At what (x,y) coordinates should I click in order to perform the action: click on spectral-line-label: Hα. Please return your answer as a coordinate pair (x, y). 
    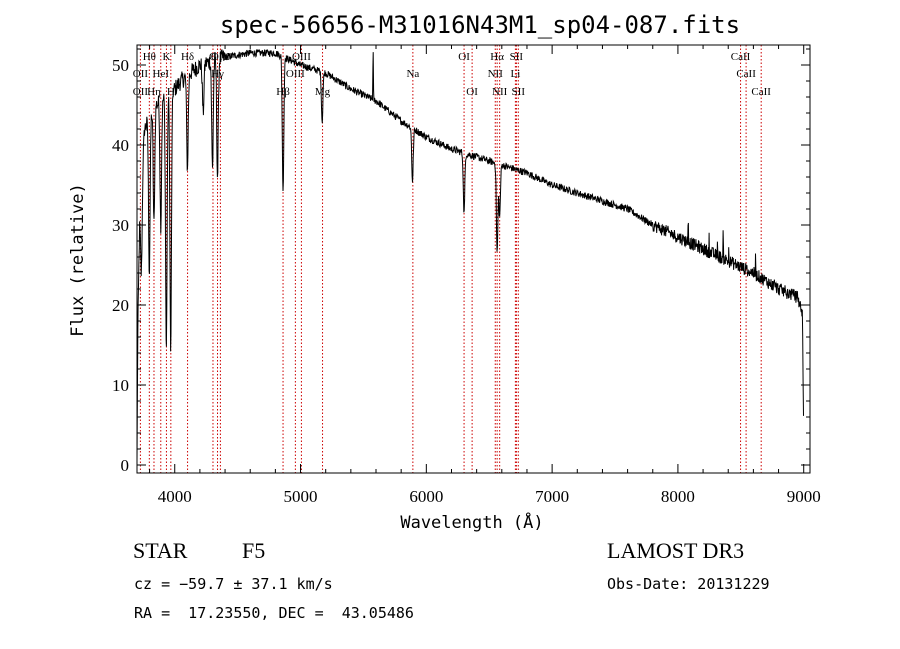
    Looking at the image, I should click on (497, 57).